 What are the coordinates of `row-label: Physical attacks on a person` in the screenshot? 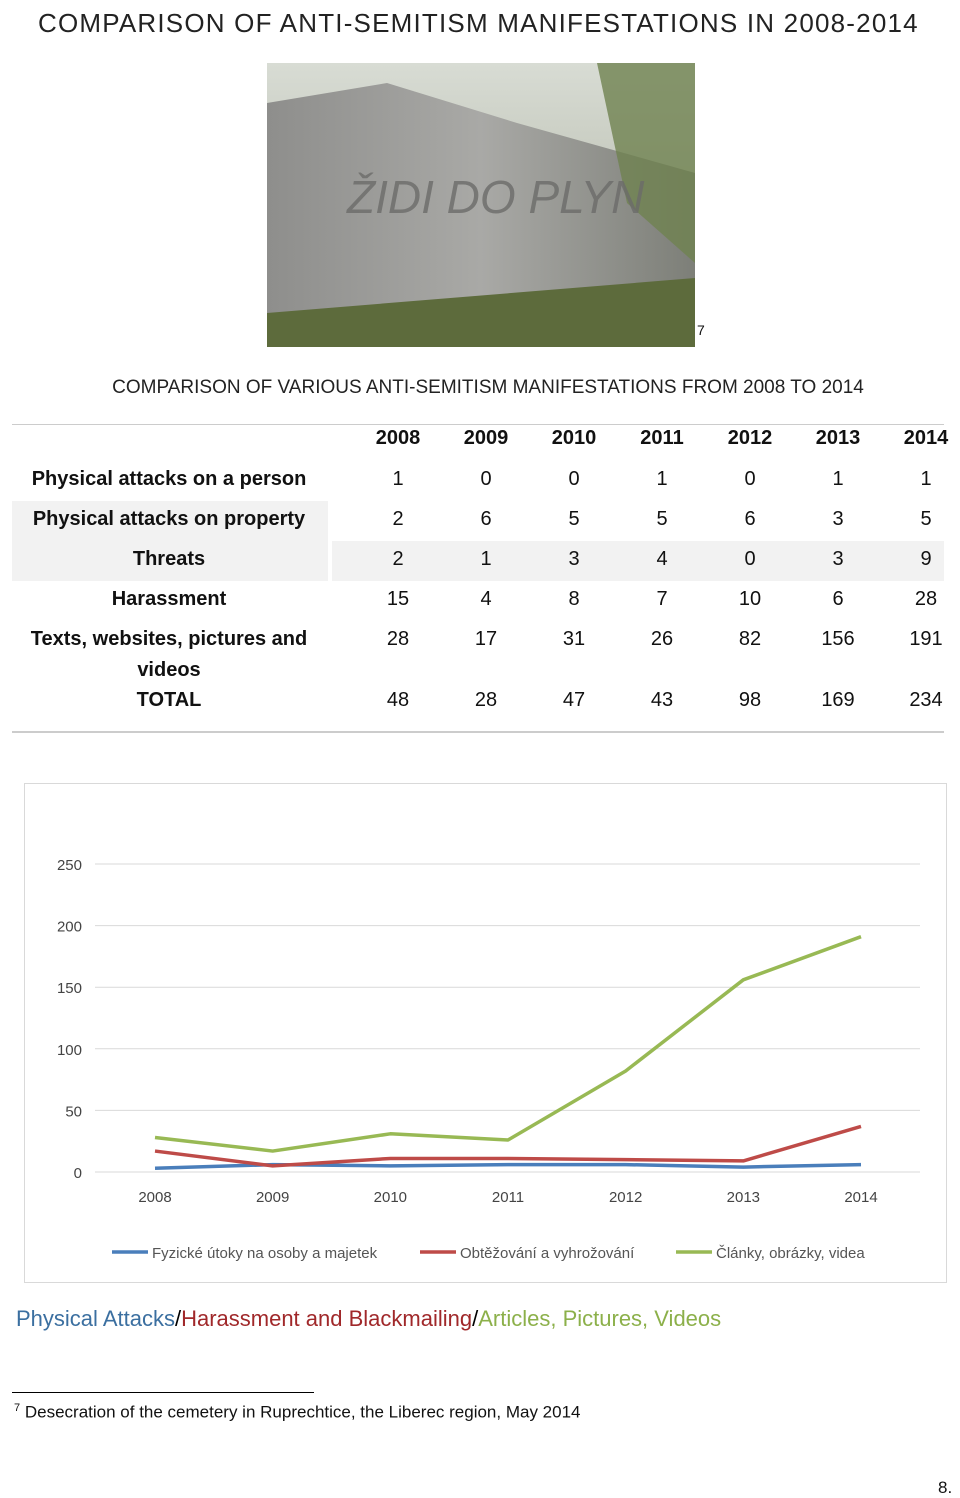 It's located at (169, 479).